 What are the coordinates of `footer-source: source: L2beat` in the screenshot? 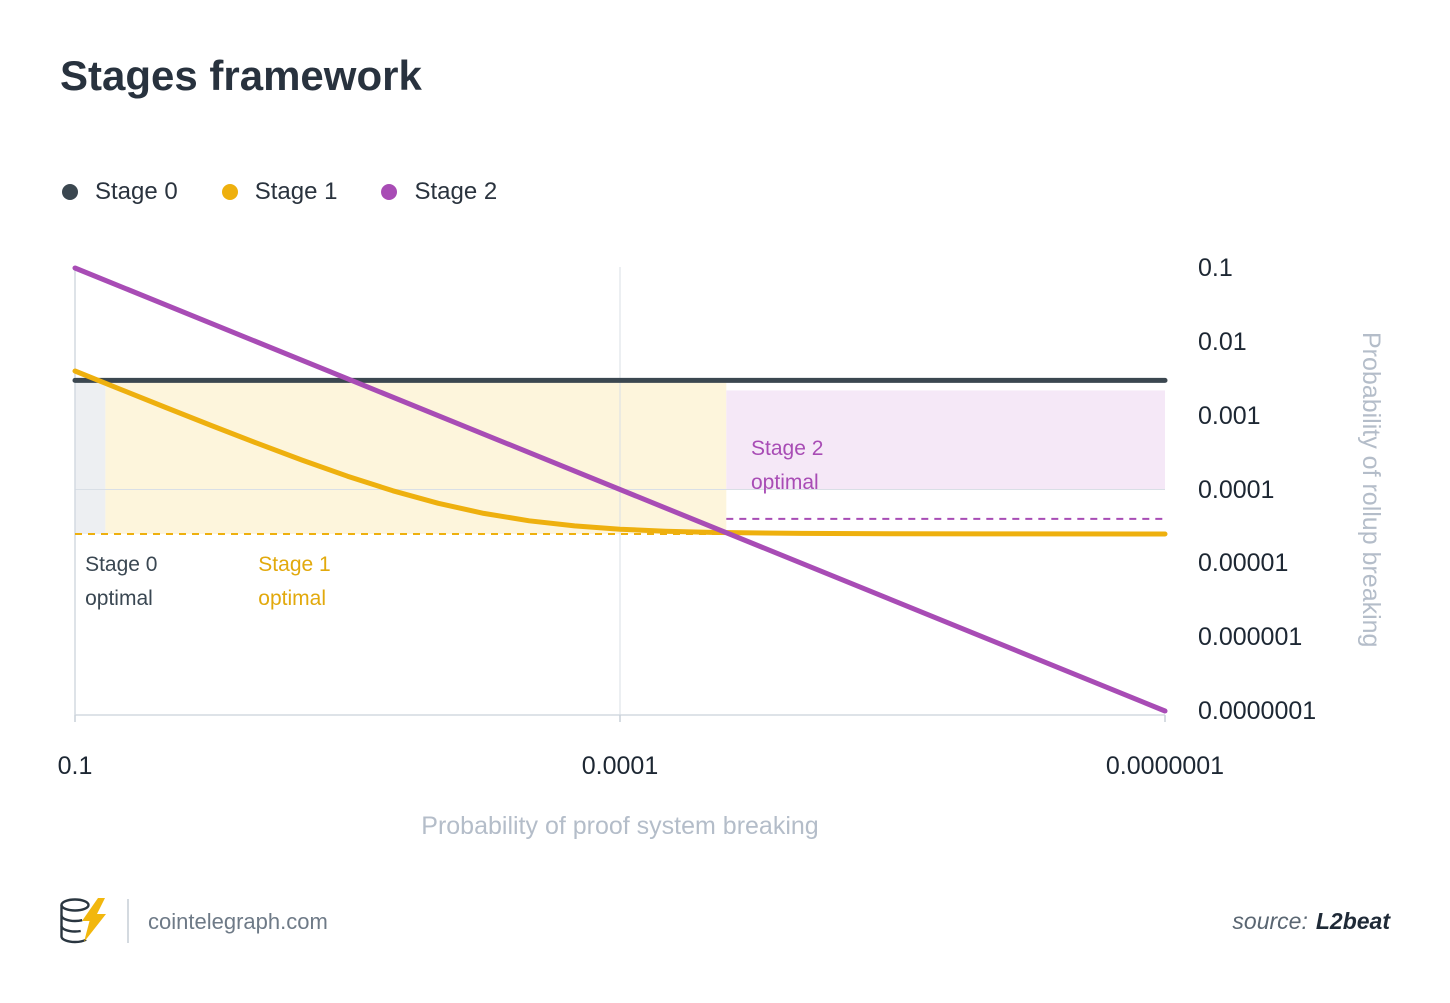 It's located at (1311, 921).